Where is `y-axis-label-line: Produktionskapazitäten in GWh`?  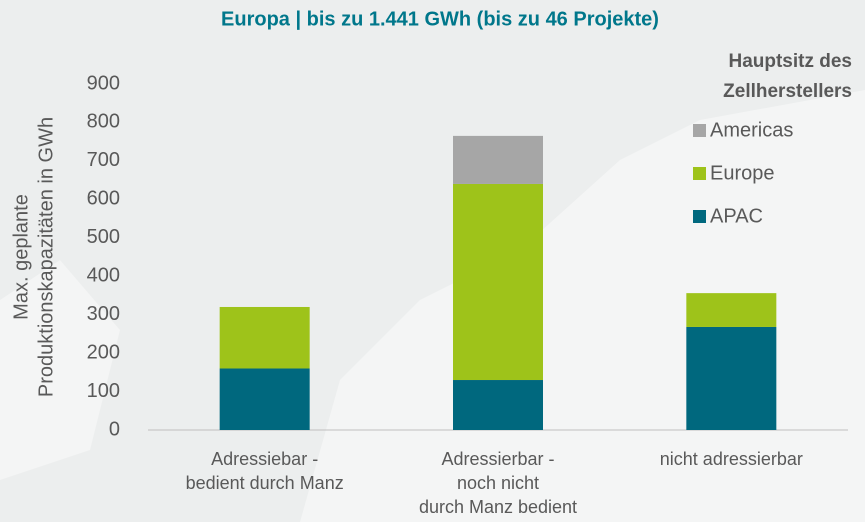 y-axis-label-line: Produktionskapazitäten in GWh is located at coordinates (46, 257).